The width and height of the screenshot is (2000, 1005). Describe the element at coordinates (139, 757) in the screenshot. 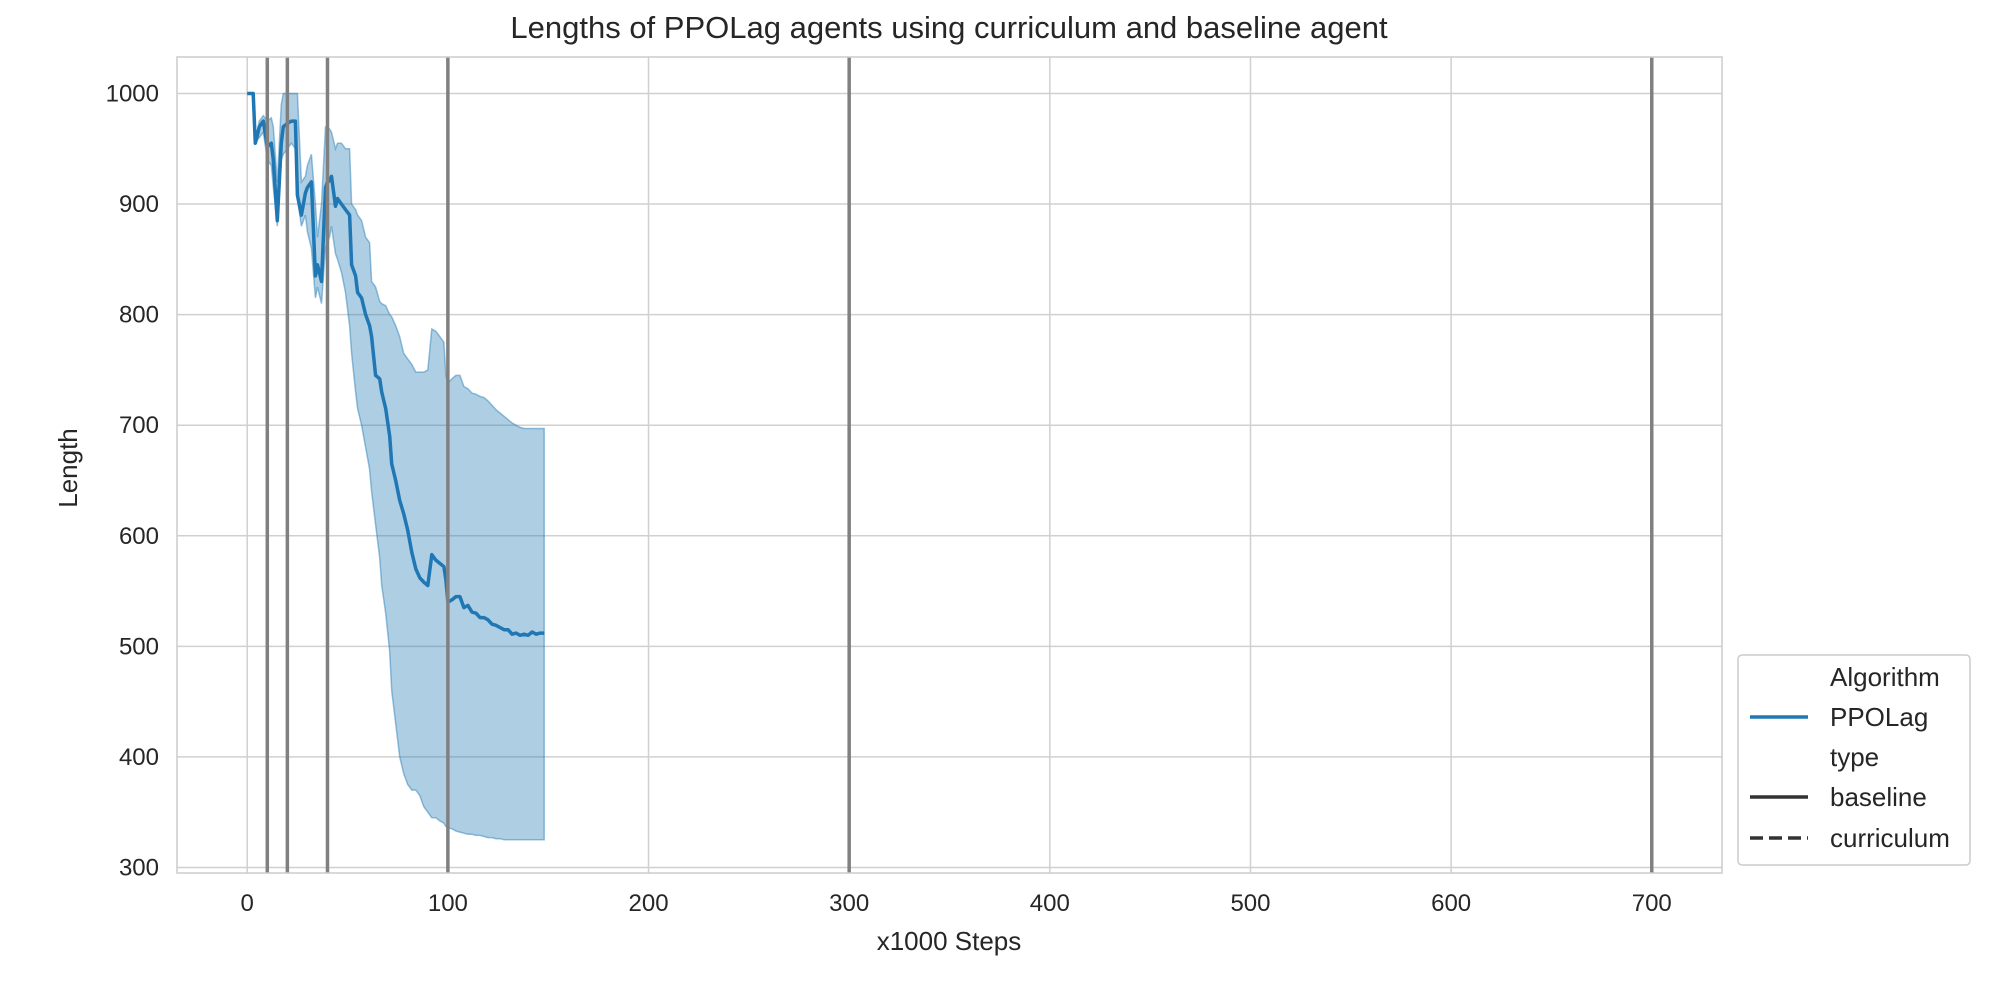

I see `y-tick-label: 400` at that location.